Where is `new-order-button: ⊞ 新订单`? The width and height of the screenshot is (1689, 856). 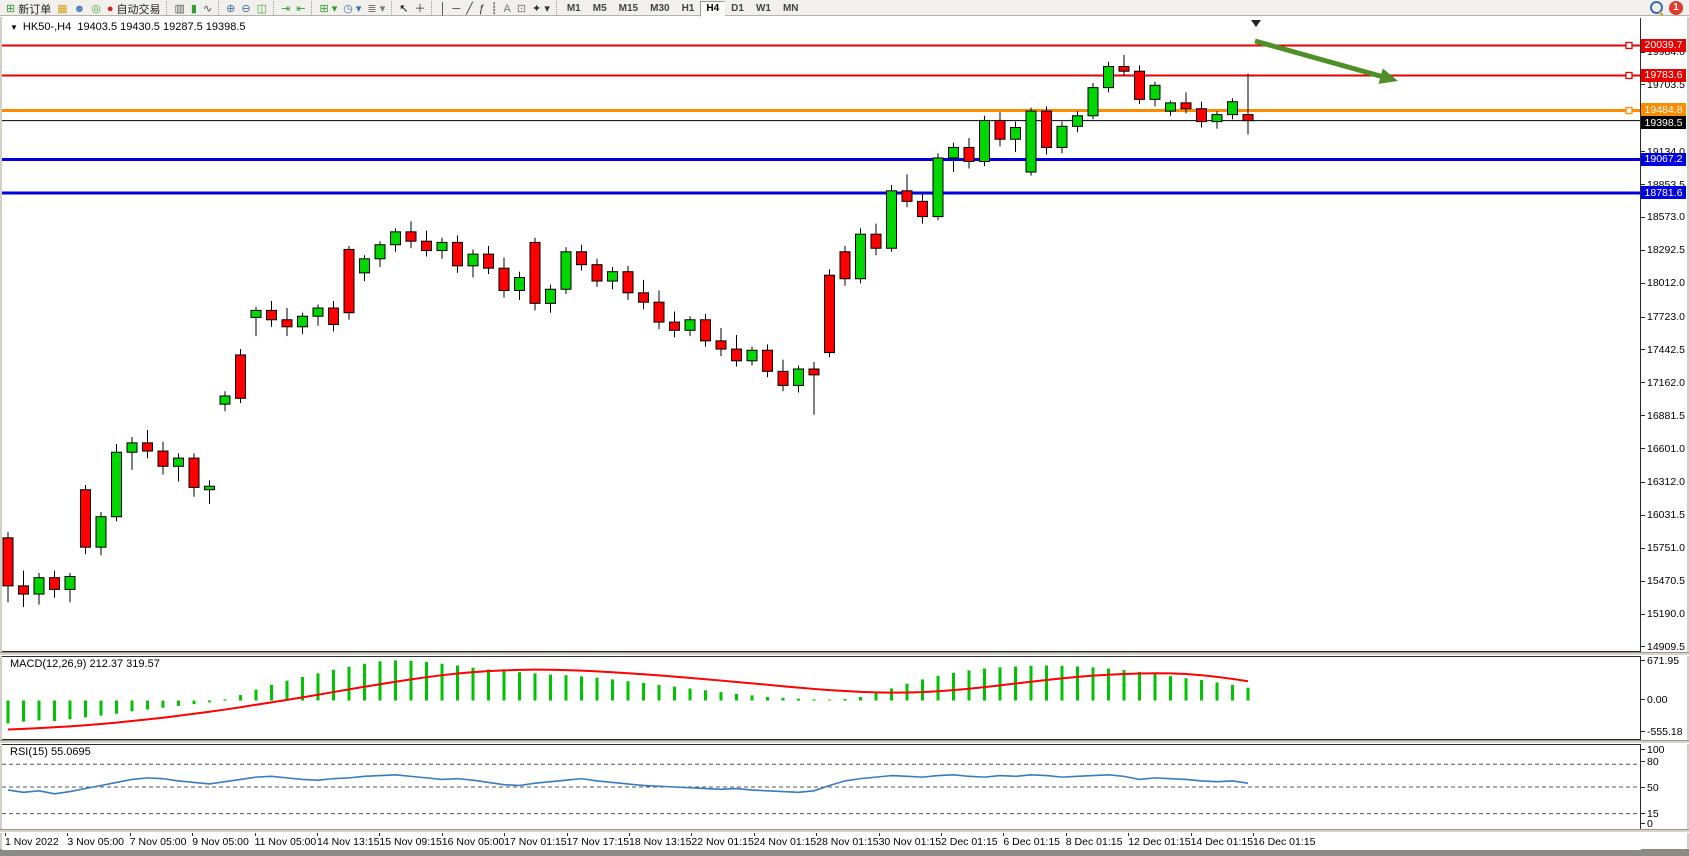 new-order-button: ⊞ 新订单 is located at coordinates (28, 9).